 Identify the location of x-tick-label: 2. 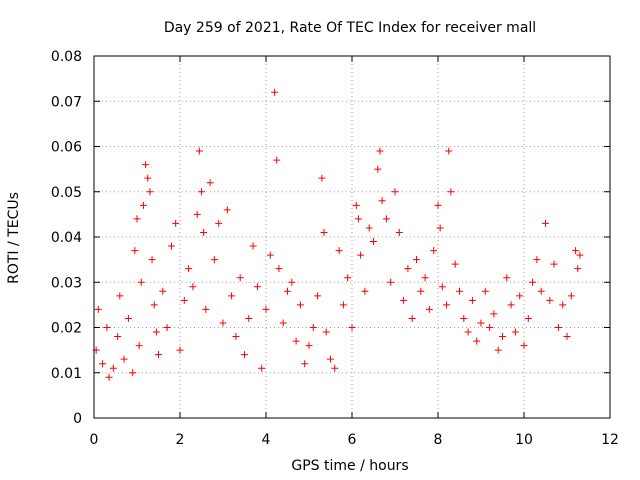
(180, 440).